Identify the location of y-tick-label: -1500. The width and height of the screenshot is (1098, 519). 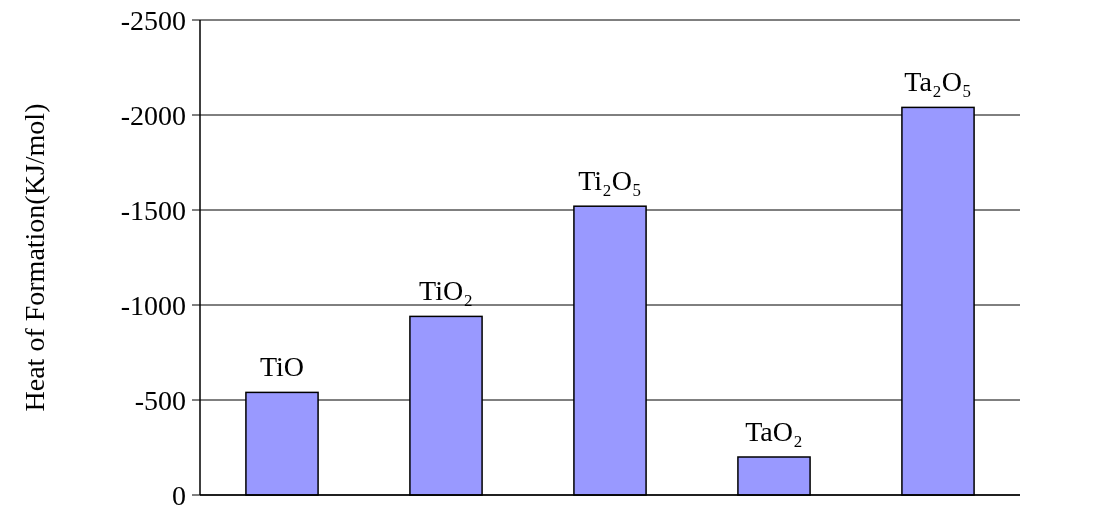
(153, 210).